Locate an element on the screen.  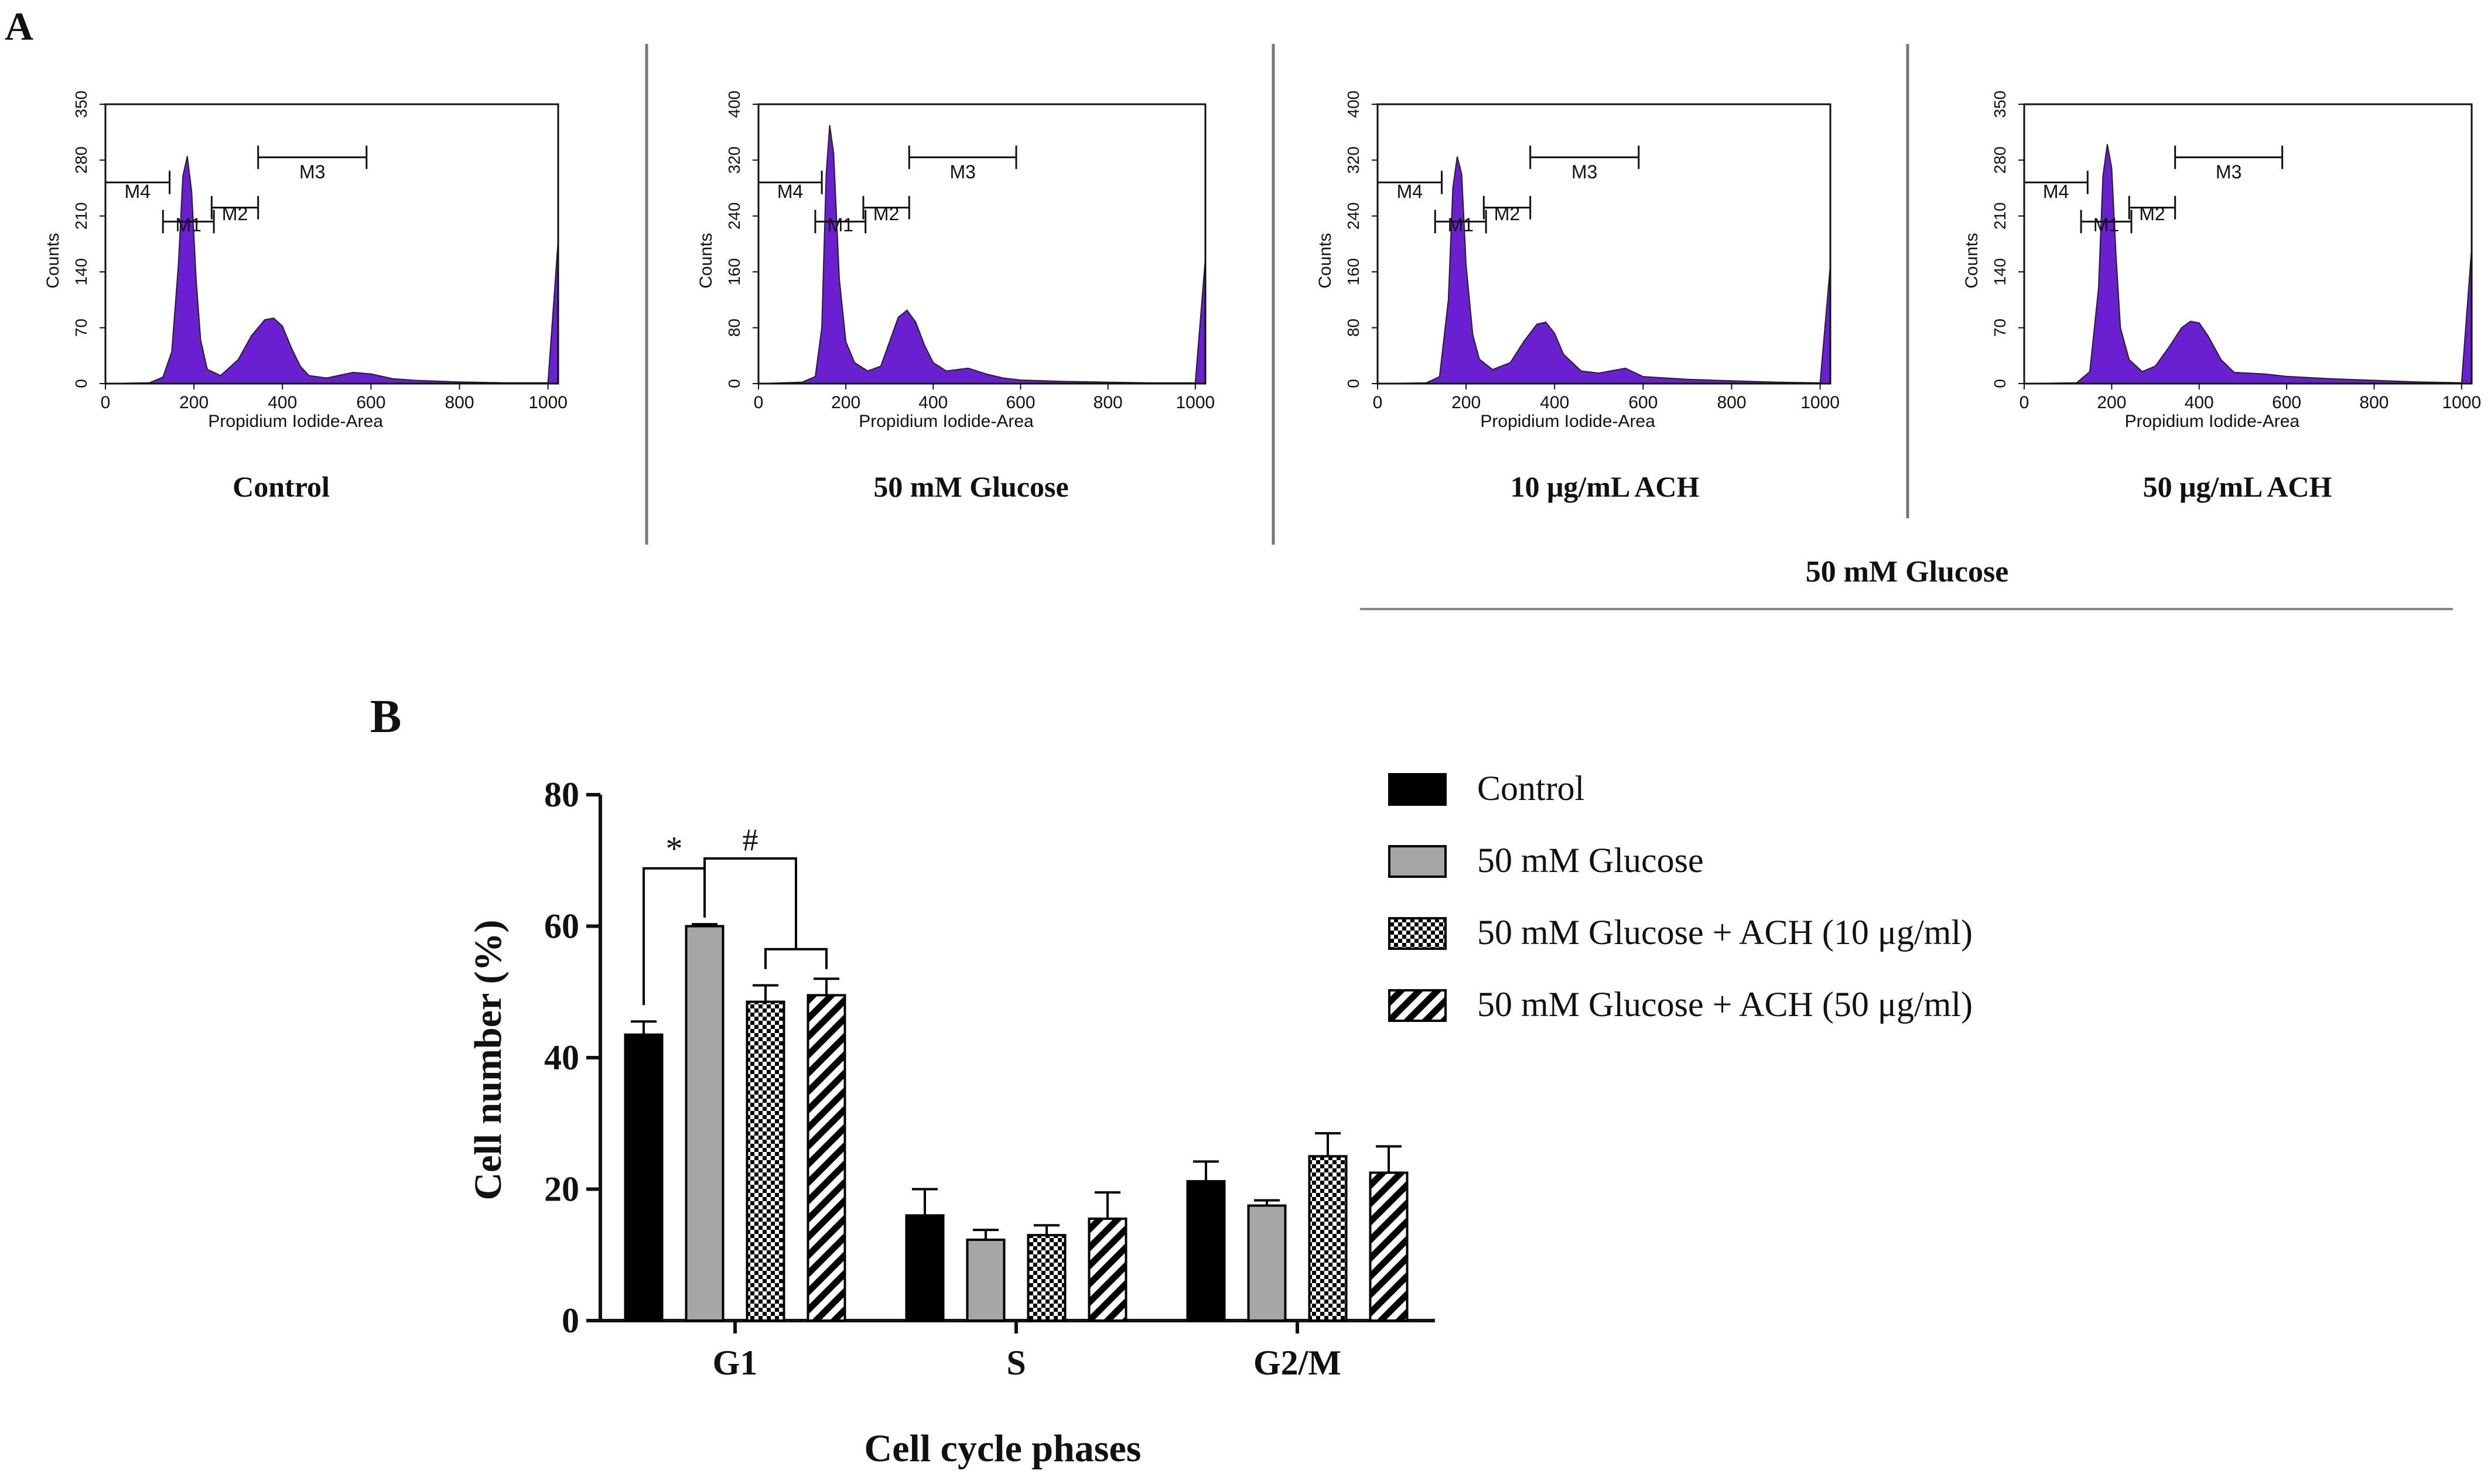
panel-b-label: B is located at coordinates (385, 717).